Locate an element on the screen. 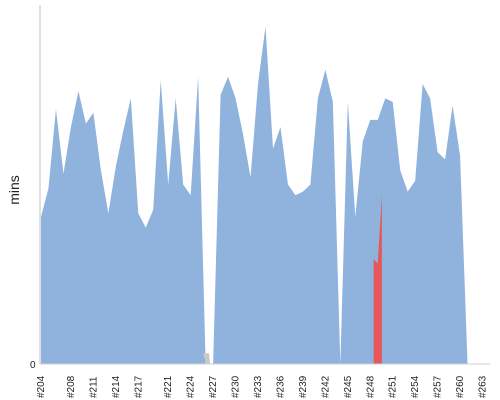 This screenshot has width=500, height=400. x-tick-label: #230 is located at coordinates (236, 386).